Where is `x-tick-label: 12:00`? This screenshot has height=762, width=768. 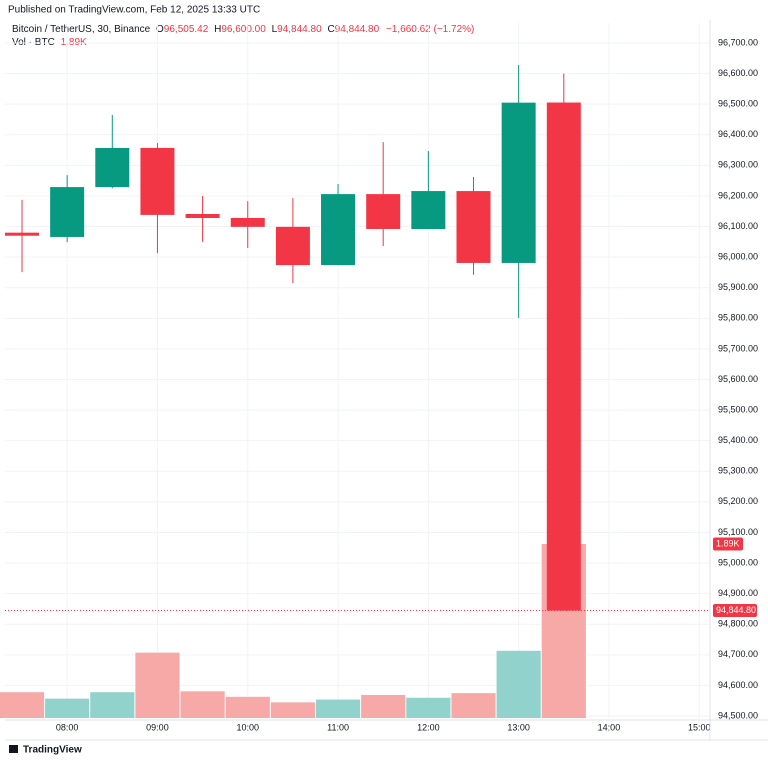
x-tick-label: 12:00 is located at coordinates (428, 727).